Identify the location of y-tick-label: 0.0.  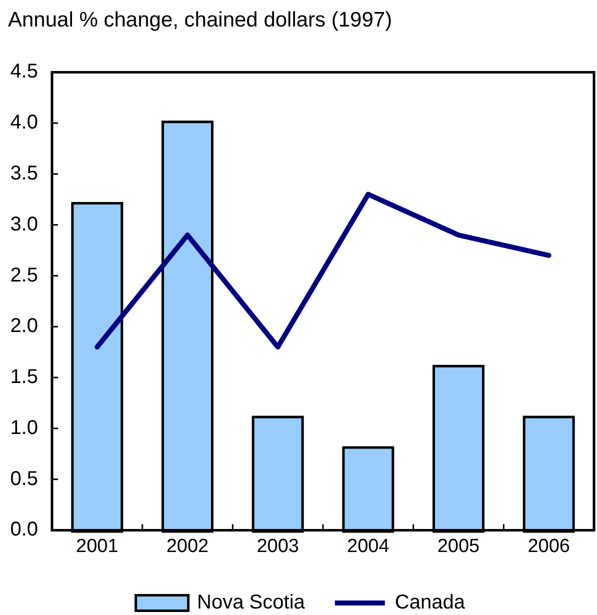
(24, 529).